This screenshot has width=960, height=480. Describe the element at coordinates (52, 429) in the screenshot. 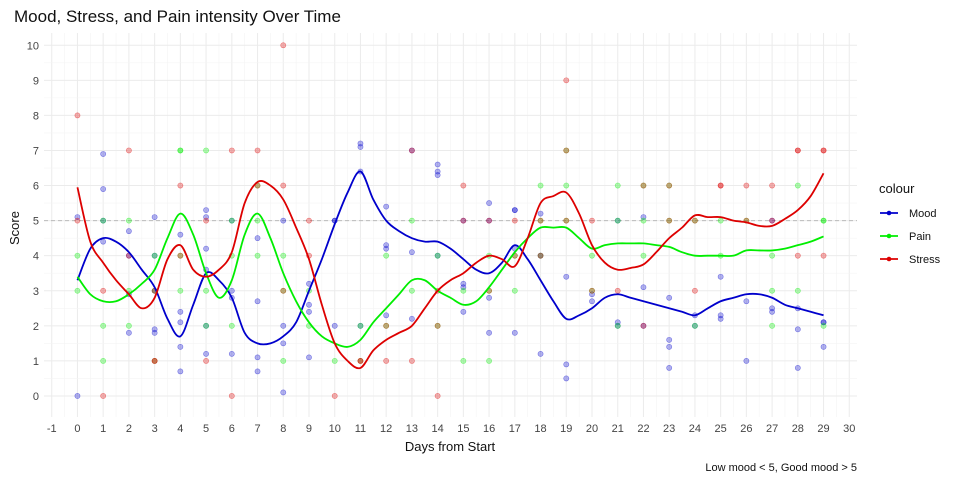

I see `x-tick-label: -1` at that location.